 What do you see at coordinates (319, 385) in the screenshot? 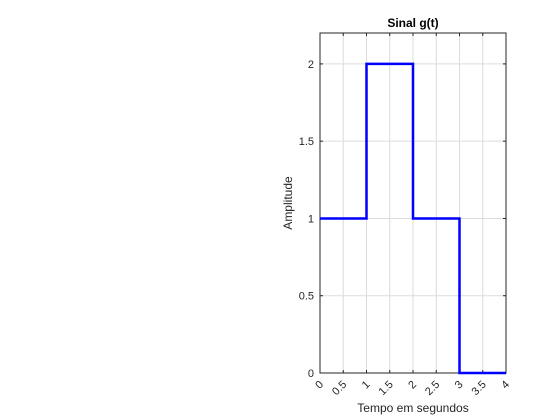
I see `x-tick-label: 0` at bounding box center [319, 385].